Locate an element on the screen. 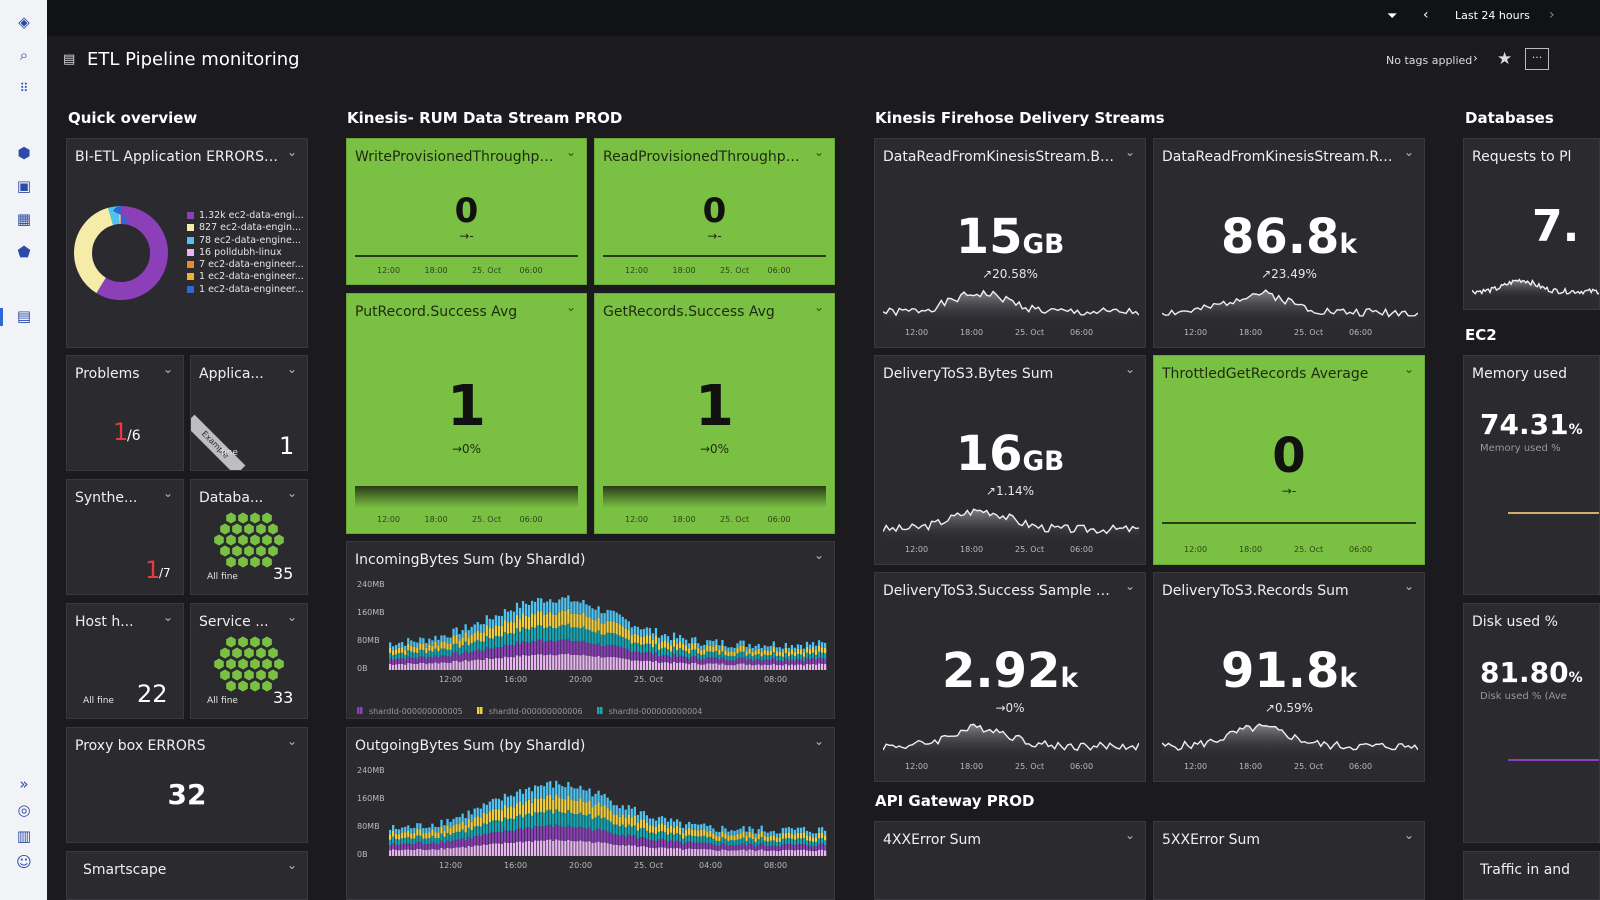 This screenshot has width=1600, height=900. tile-disk-used: Disk used % 81.80% Disk used % (Ave is located at coordinates (1531, 723).